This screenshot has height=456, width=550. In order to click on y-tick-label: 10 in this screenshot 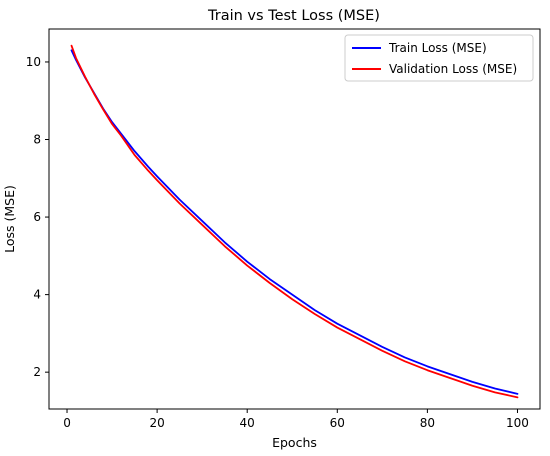, I will do `click(33, 62)`.